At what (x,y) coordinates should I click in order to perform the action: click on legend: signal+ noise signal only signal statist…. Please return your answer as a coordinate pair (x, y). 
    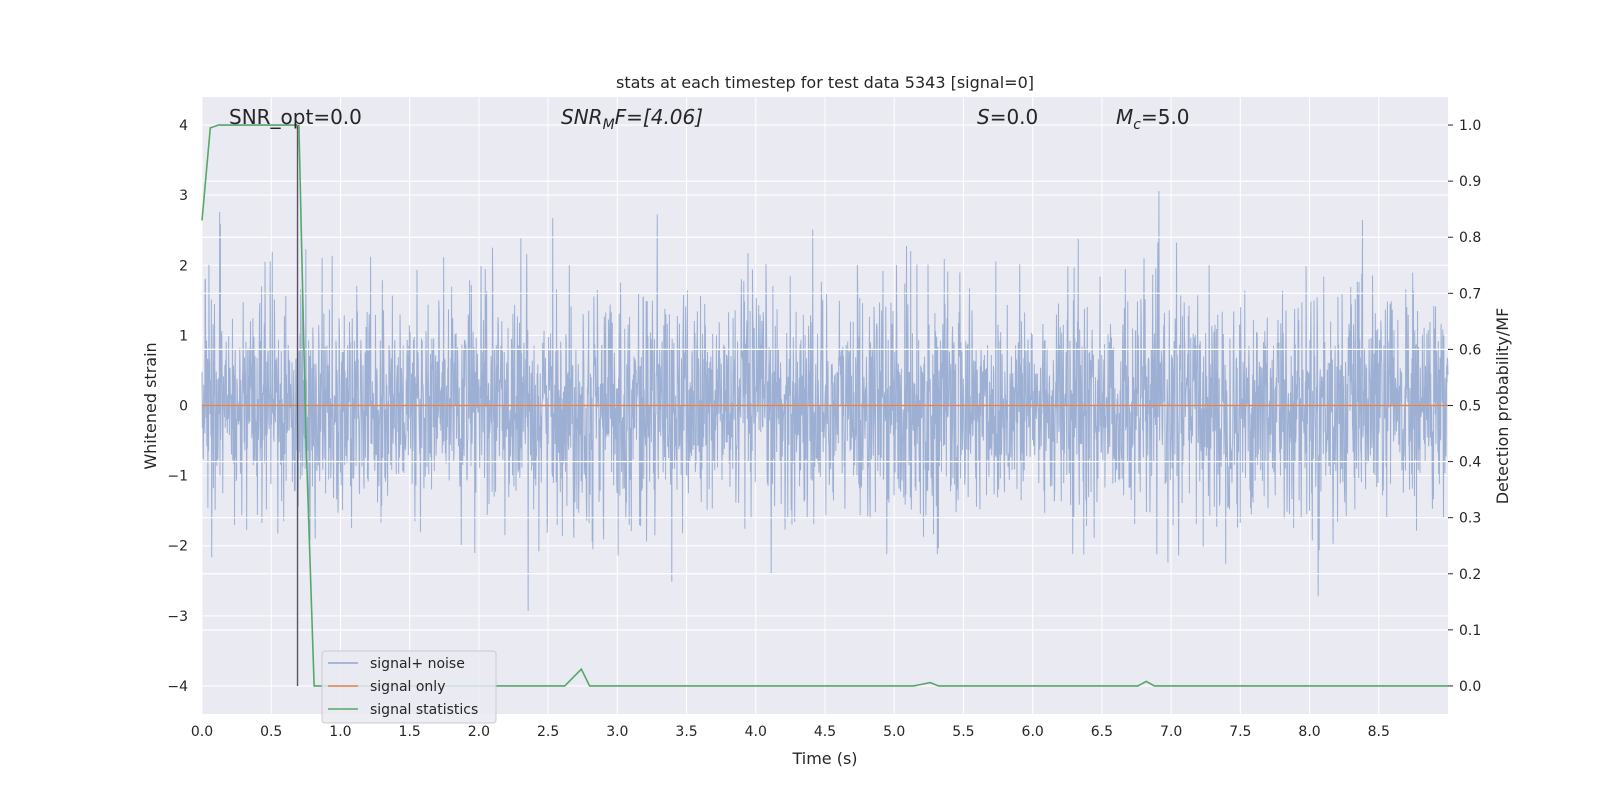
    Looking at the image, I should click on (409, 687).